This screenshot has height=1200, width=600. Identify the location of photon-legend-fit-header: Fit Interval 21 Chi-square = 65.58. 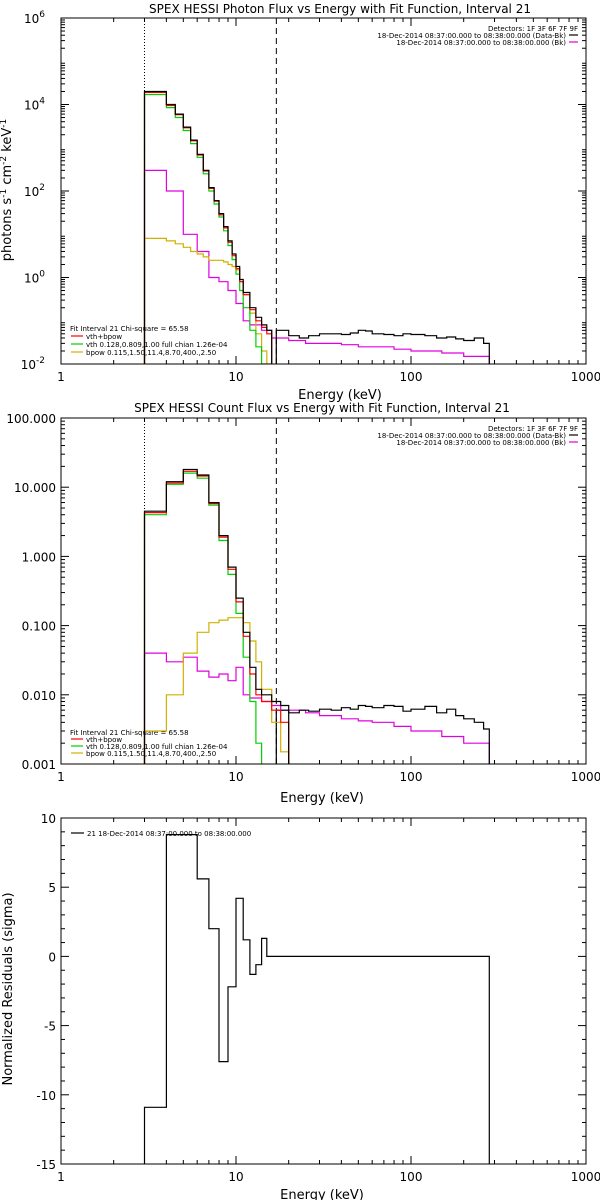
(129, 329).